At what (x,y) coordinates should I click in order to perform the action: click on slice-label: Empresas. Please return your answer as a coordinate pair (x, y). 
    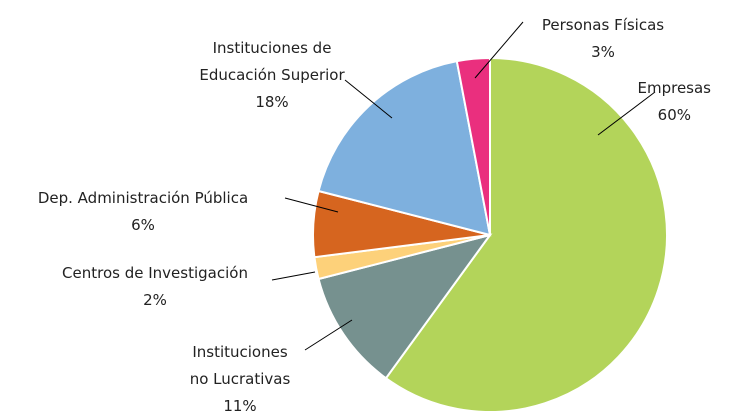
    Looking at the image, I should click on (674, 88).